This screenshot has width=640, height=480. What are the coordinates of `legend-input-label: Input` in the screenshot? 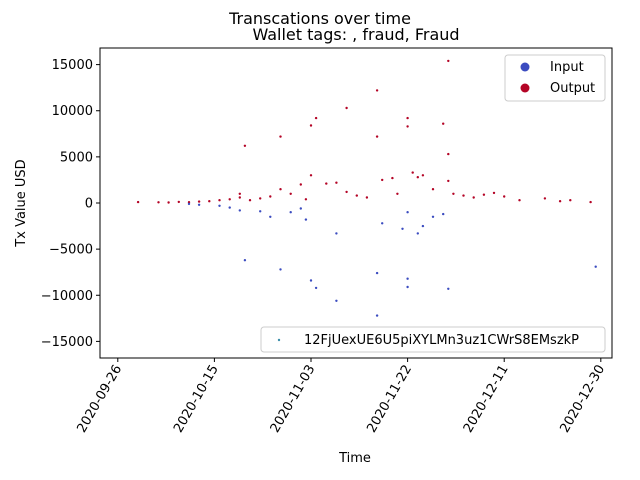 It's located at (567, 67).